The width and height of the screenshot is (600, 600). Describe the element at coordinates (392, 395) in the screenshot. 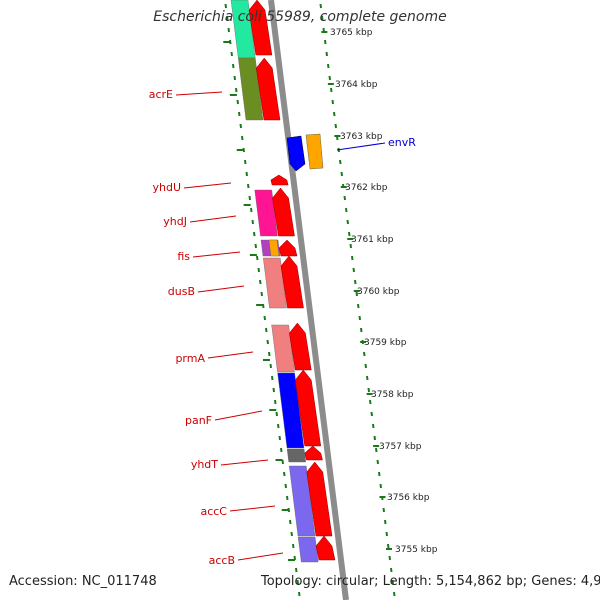

I see `tick-label-3758: 3758 kbp` at that location.